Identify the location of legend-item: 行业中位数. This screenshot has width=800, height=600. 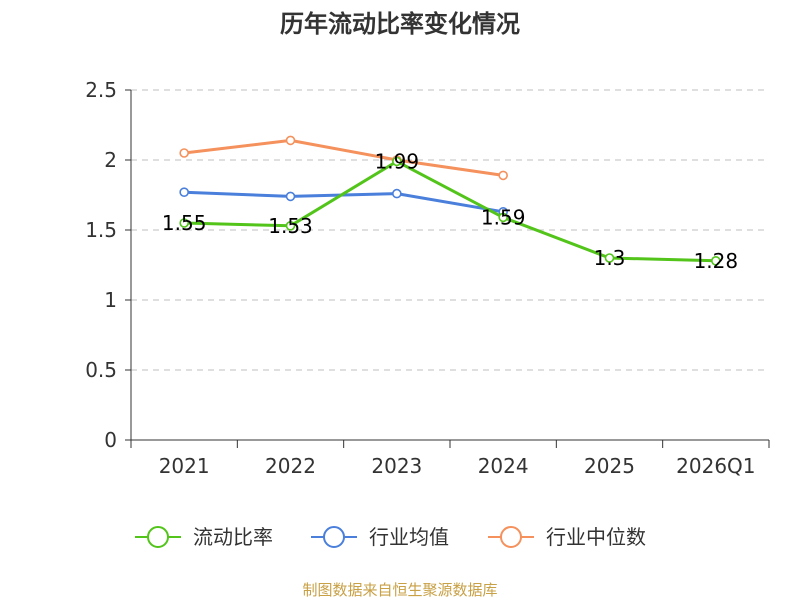
(567, 537).